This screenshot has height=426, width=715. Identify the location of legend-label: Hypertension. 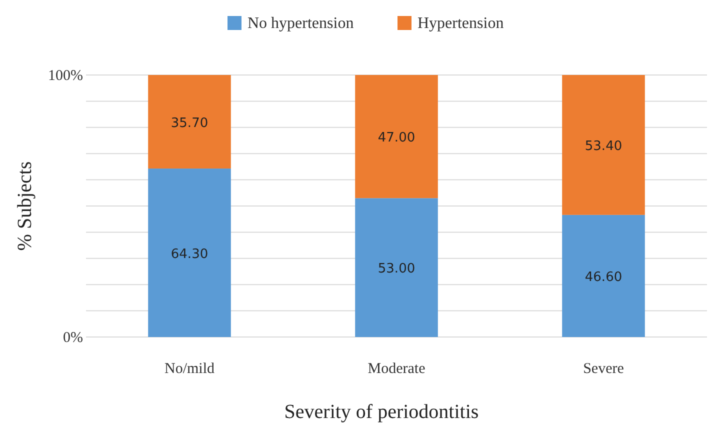
(461, 23).